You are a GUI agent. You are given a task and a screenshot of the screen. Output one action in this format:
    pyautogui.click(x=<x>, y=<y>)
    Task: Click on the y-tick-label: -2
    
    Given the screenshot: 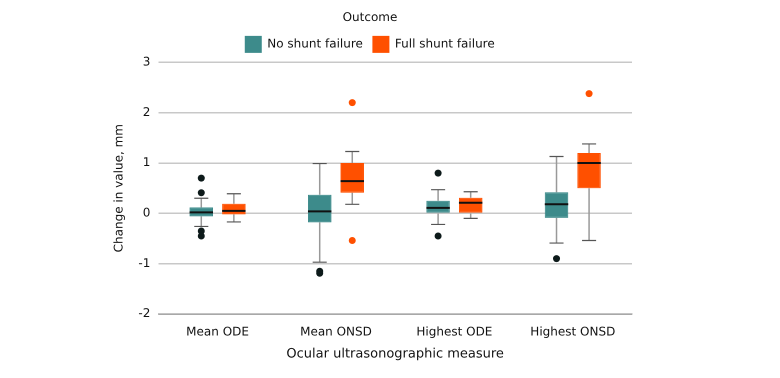 What is the action you would take?
    pyautogui.click(x=144, y=313)
    